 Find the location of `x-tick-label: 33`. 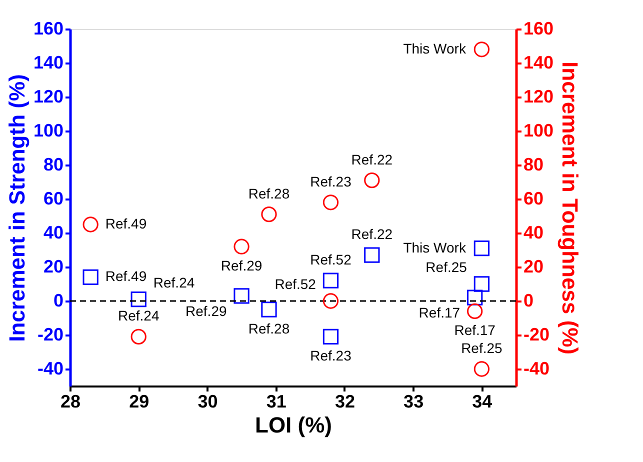

x-tick-label: 33 is located at coordinates (414, 402).